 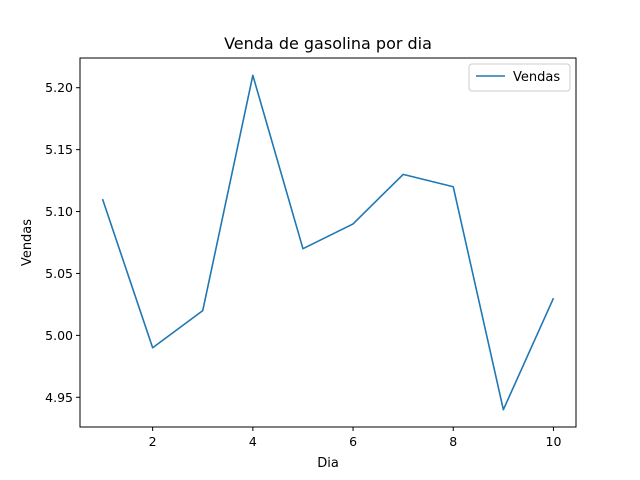 What do you see at coordinates (27, 242) in the screenshot?
I see `y-axis-label: Vendas` at bounding box center [27, 242].